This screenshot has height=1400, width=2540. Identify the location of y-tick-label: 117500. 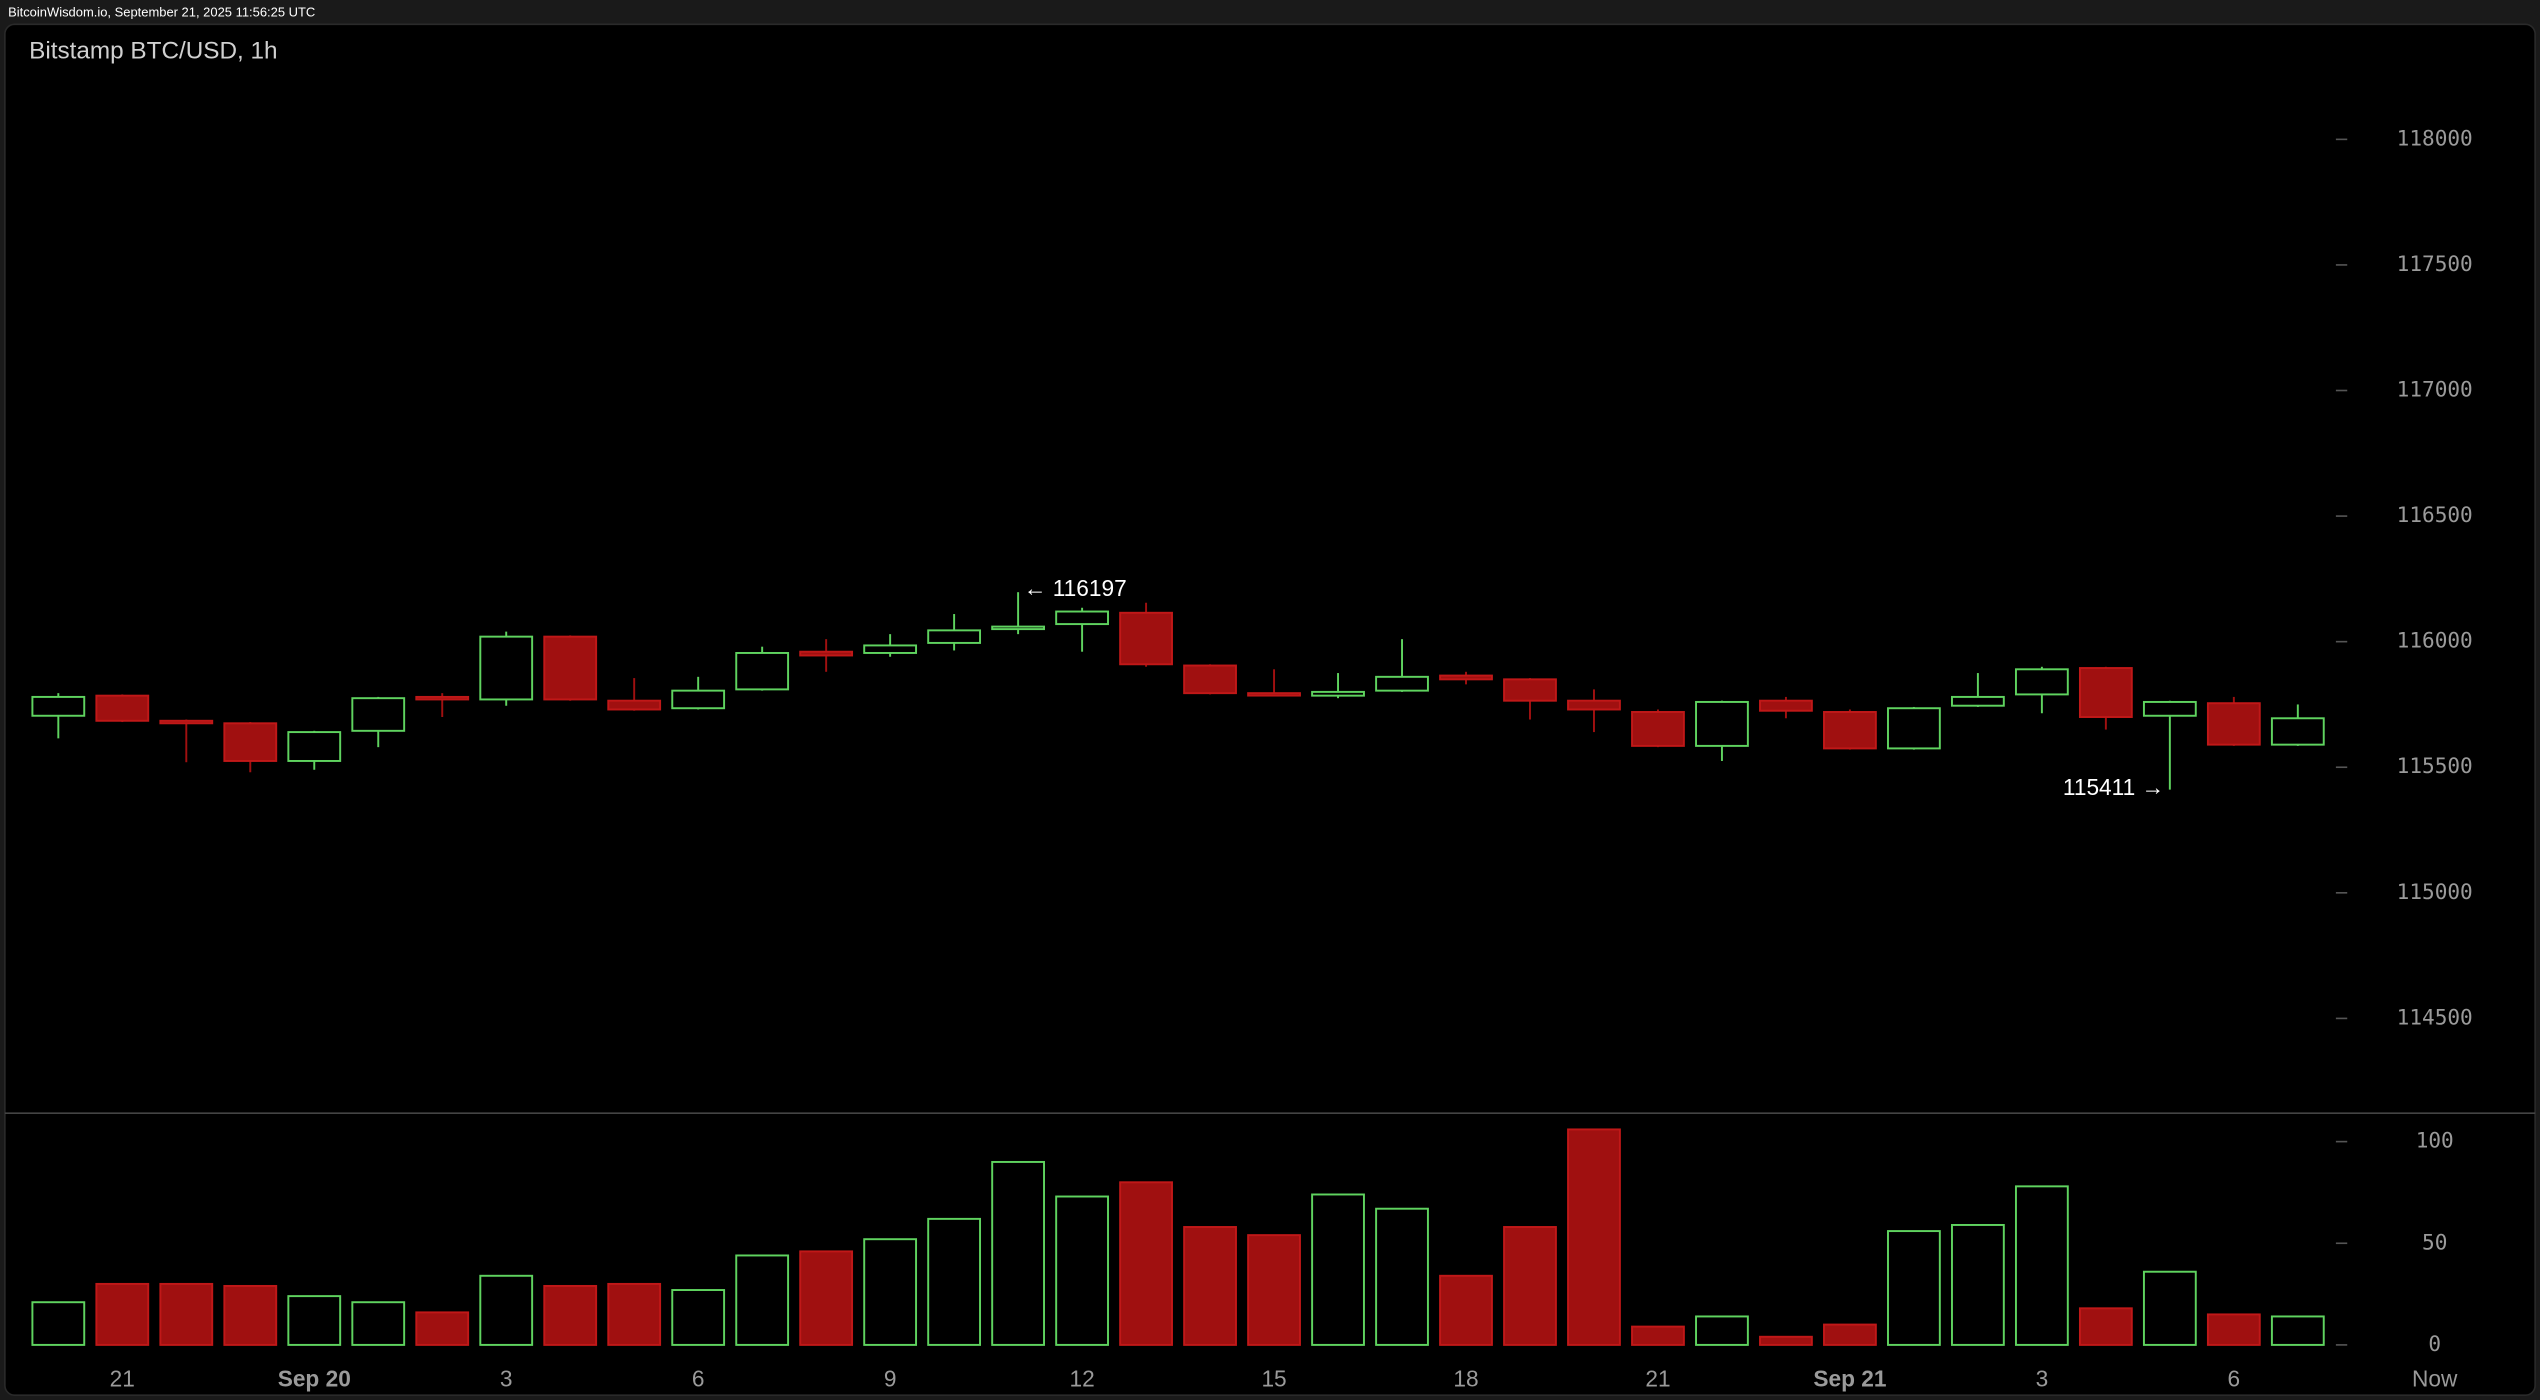
(2435, 263).